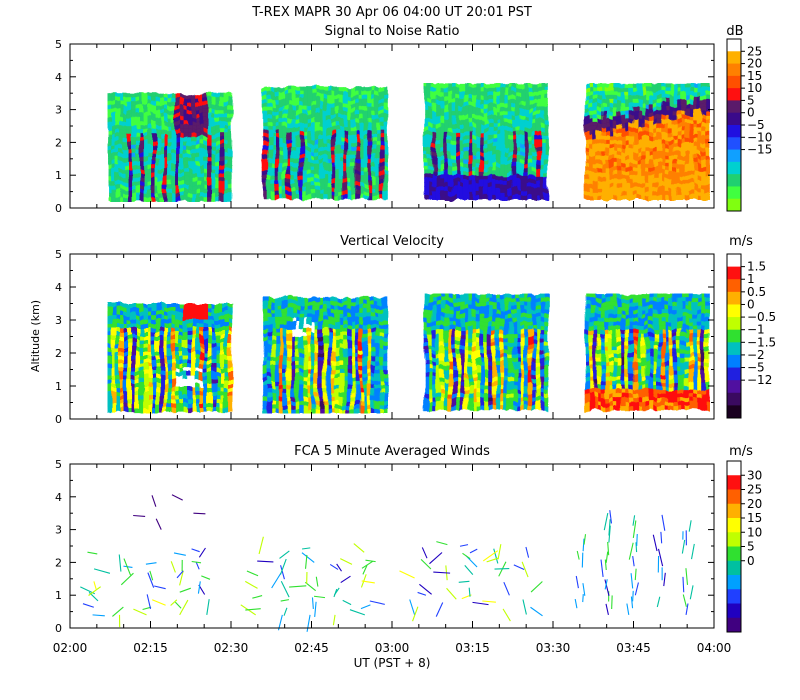  What do you see at coordinates (754, 51) in the screenshot?
I see `colorbar-tick-label: 25` at bounding box center [754, 51].